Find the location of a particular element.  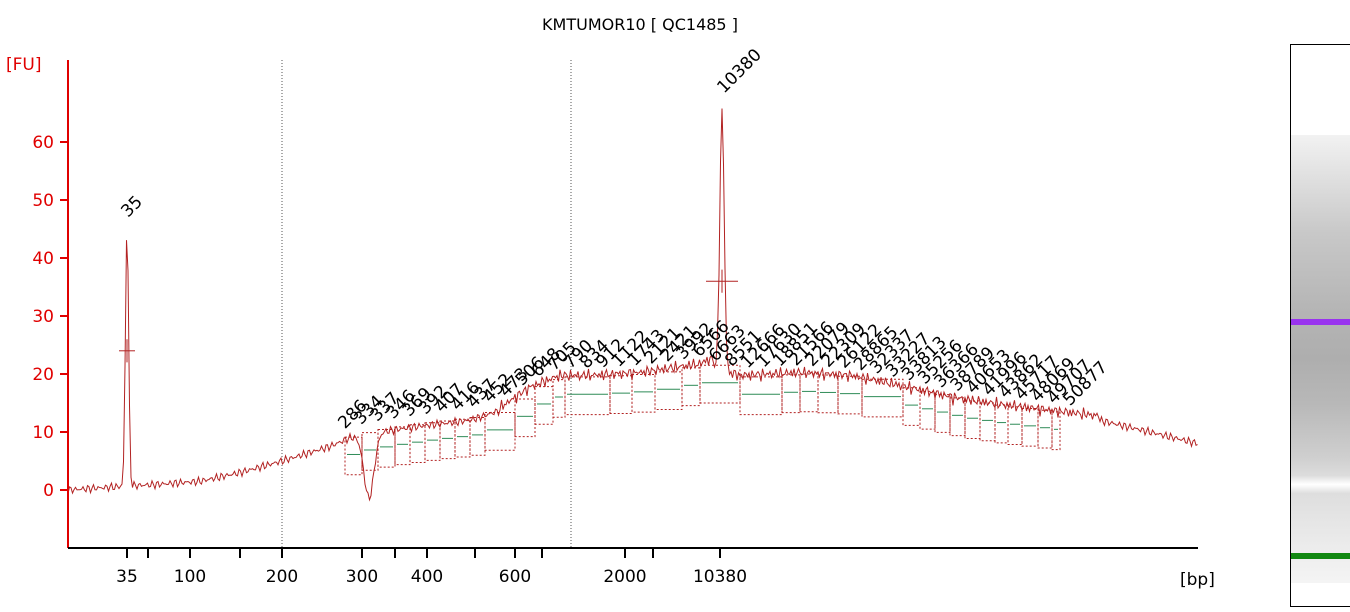

x-axis-label: [bp] is located at coordinates (1197, 580).